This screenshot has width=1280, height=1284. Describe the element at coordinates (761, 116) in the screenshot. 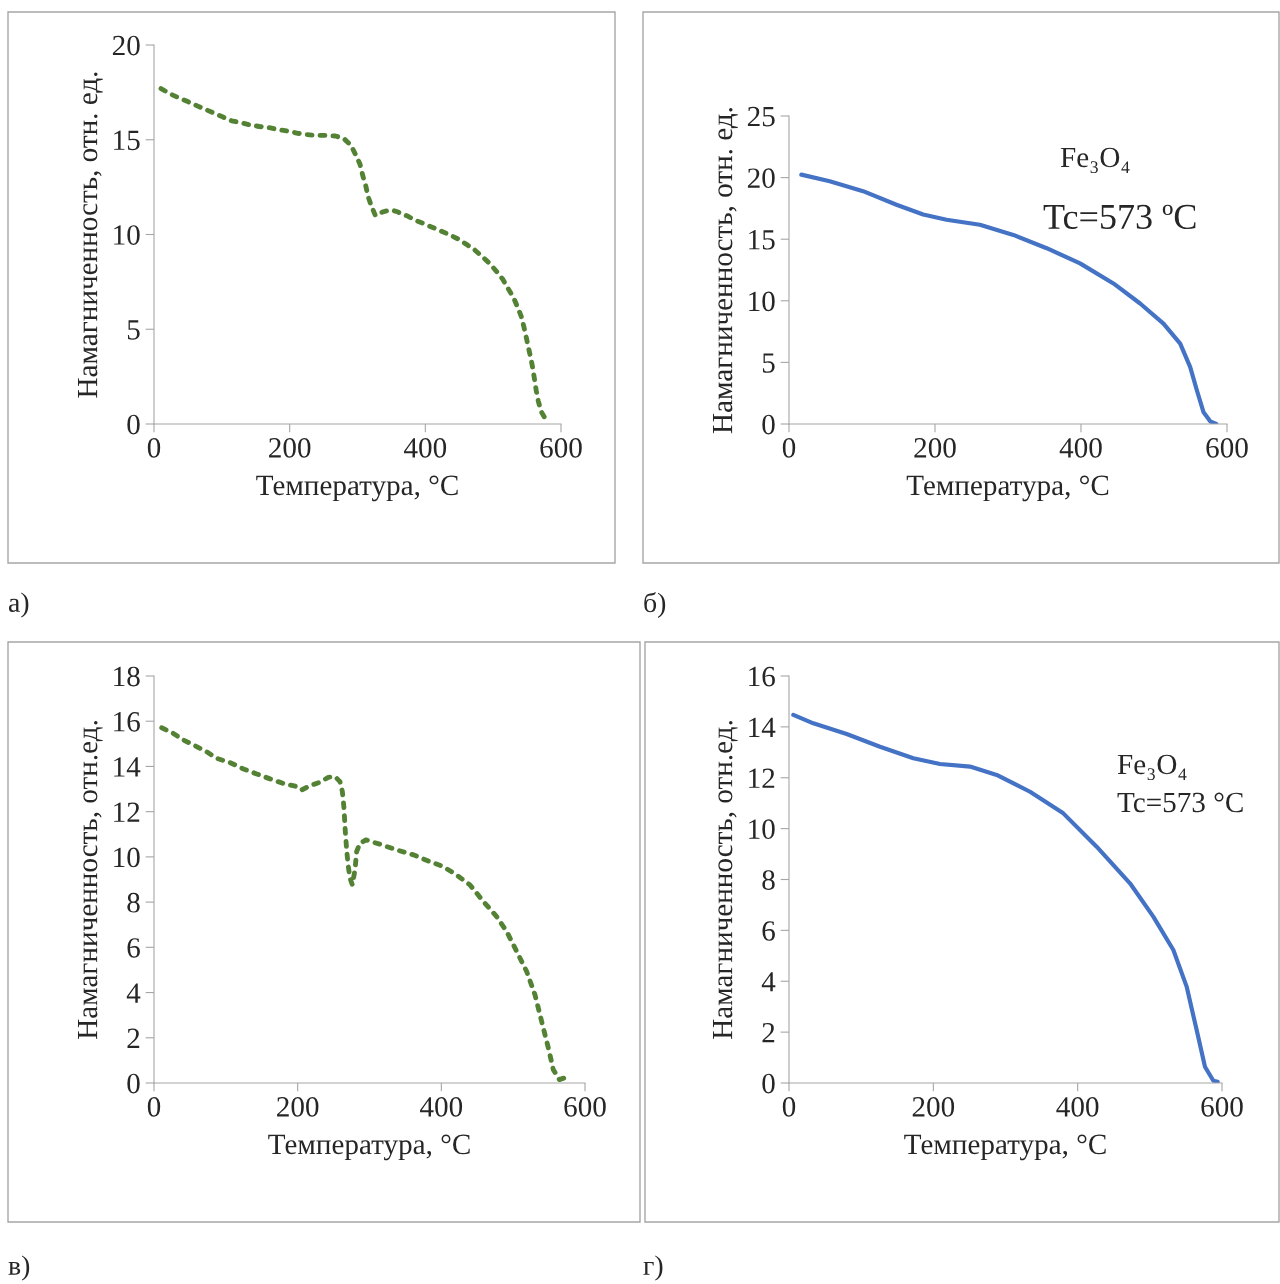

I see `y-tick-label: 25` at that location.